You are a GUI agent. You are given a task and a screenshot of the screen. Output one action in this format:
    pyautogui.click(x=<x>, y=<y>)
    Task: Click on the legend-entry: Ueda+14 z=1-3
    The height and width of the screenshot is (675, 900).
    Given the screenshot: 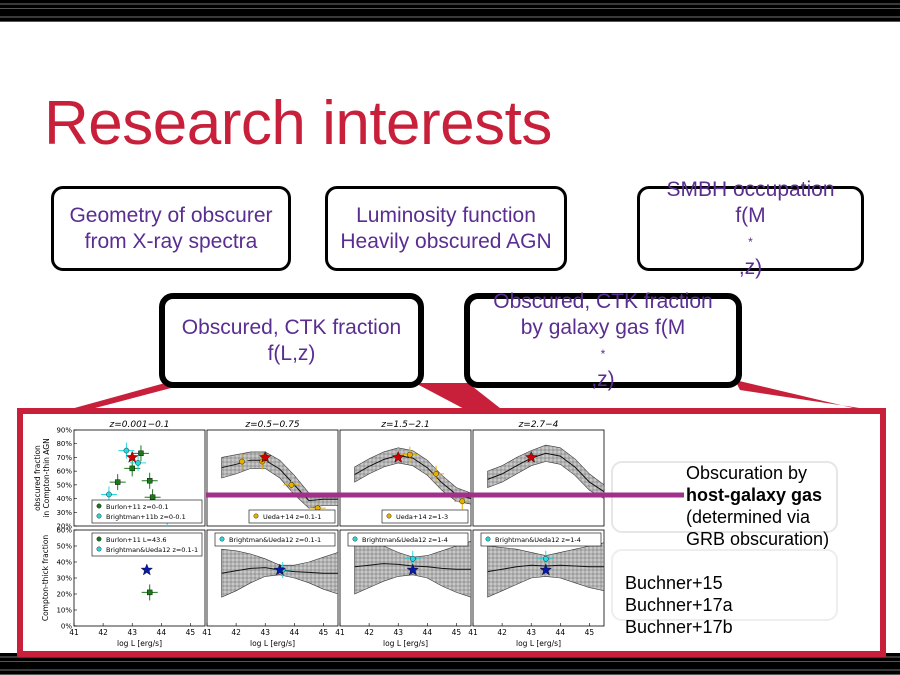 What is the action you would take?
    pyautogui.click(x=422, y=517)
    